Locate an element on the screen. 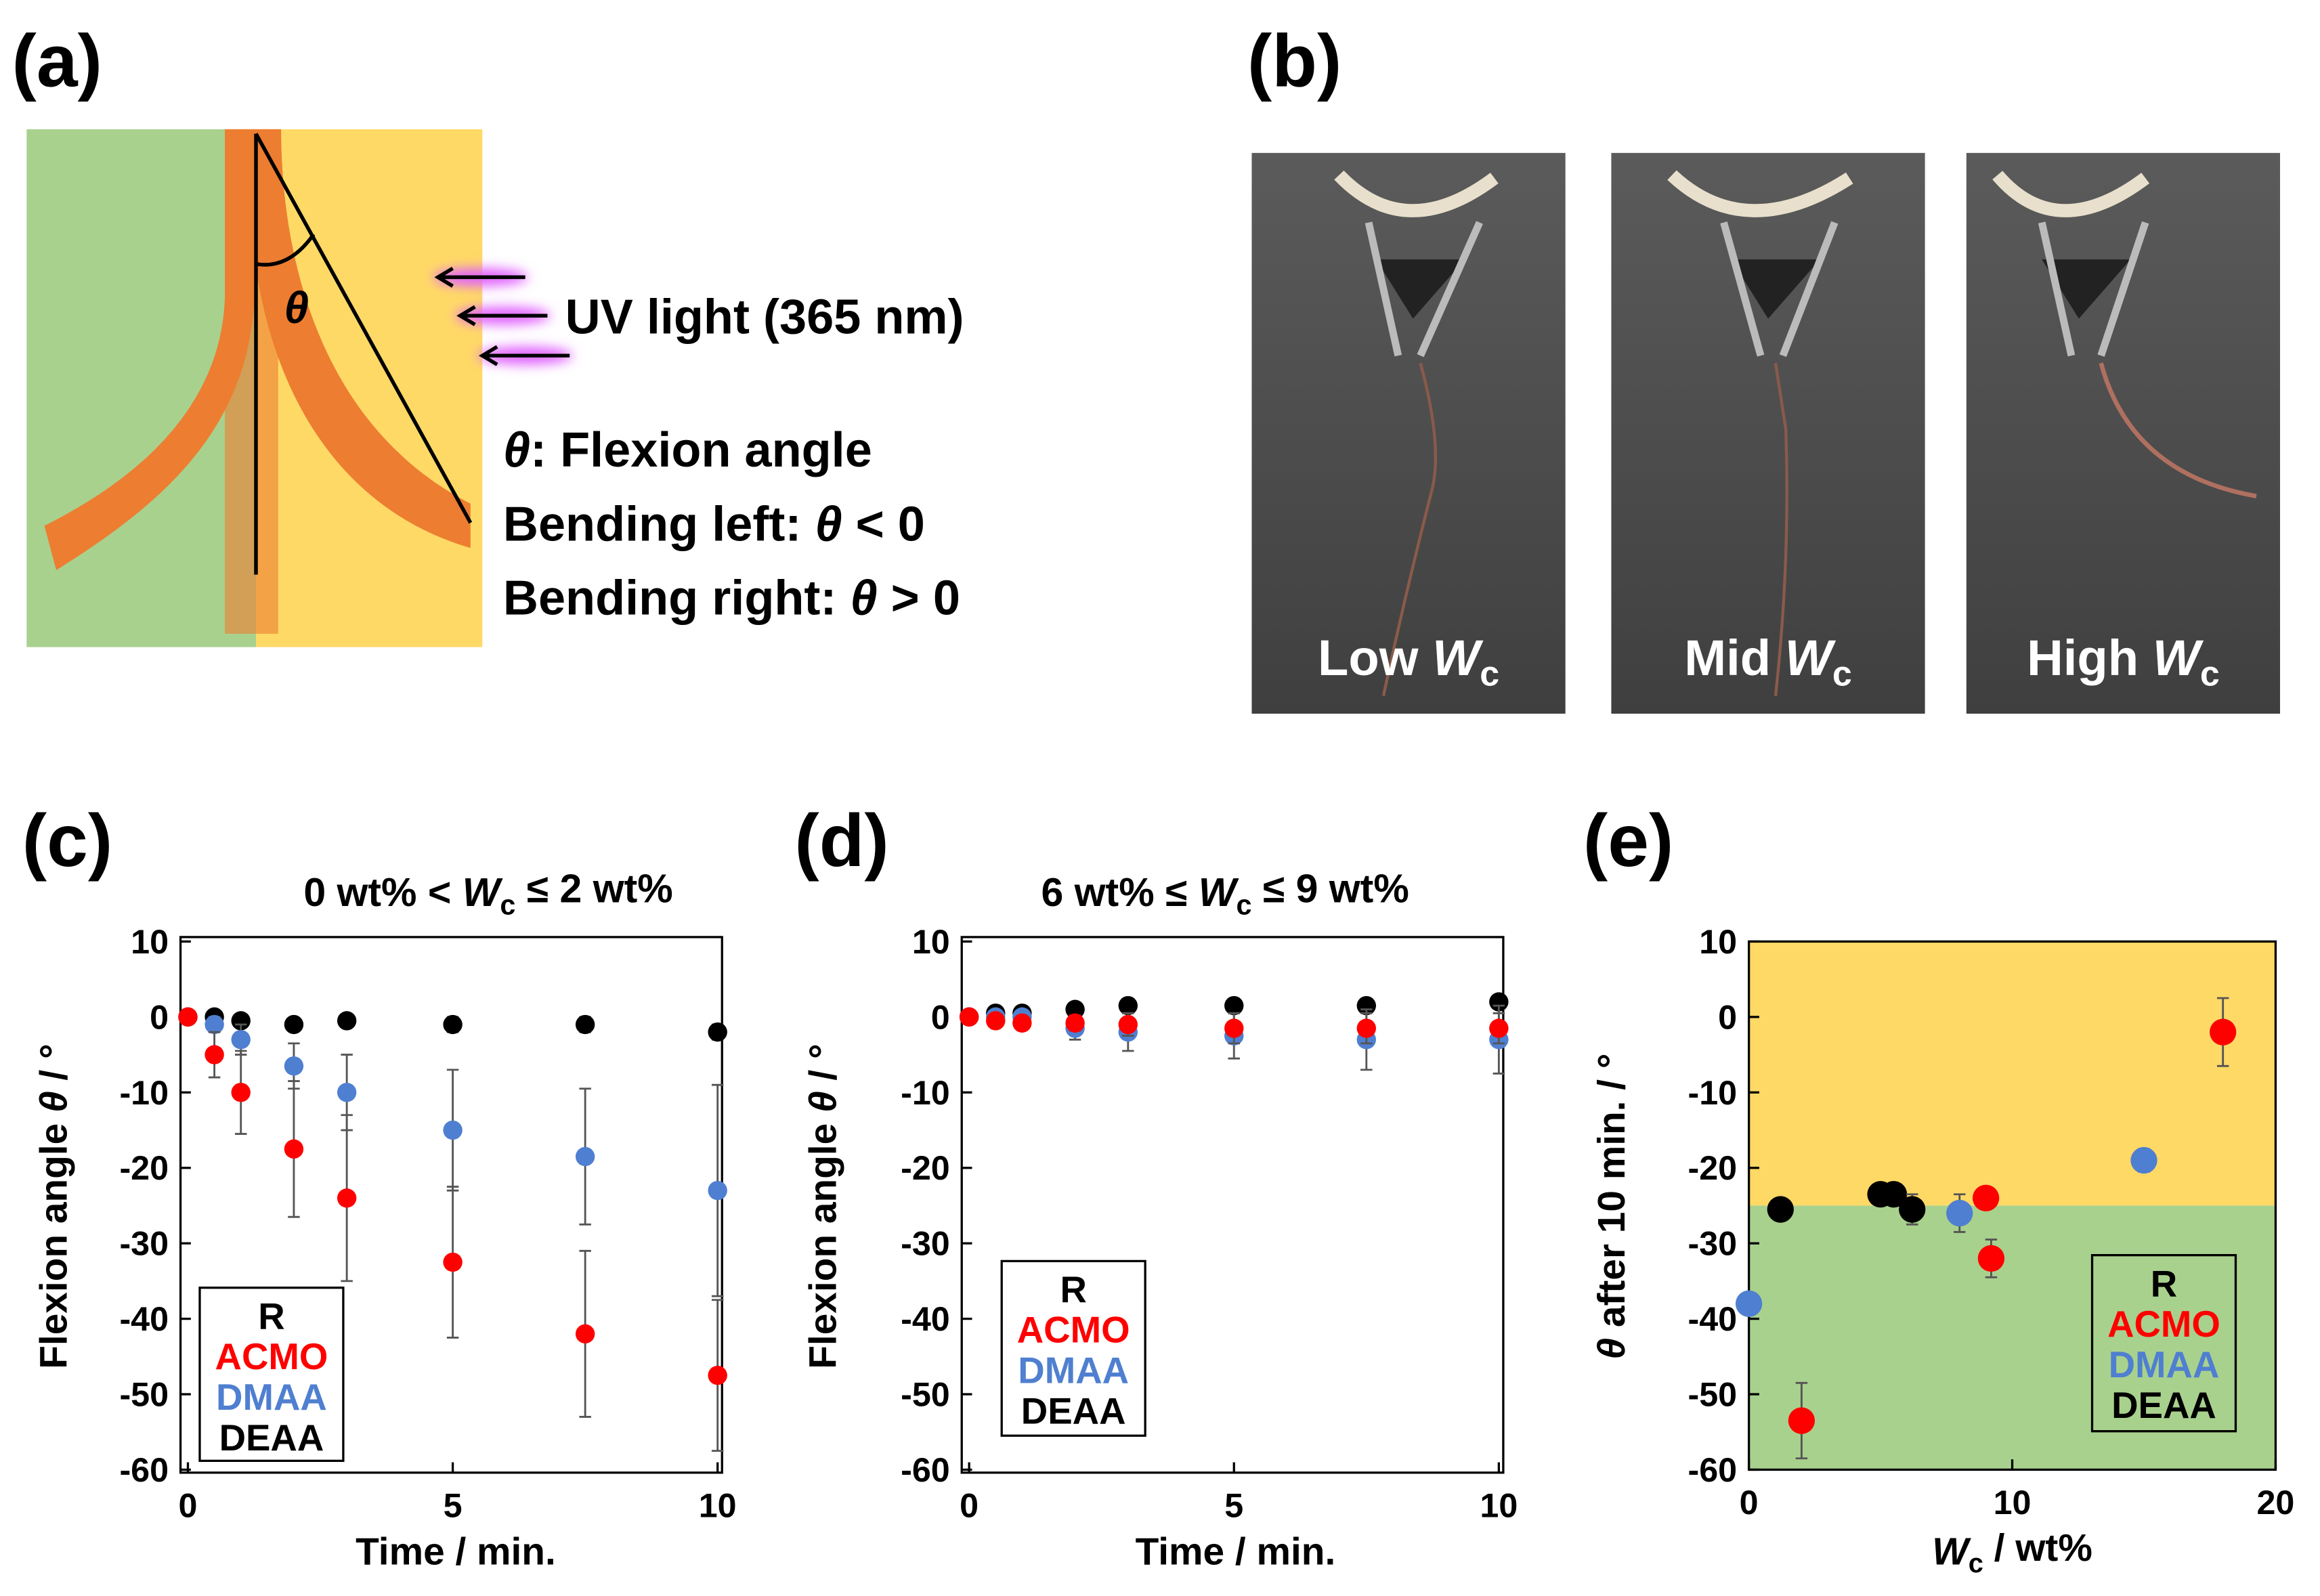 The width and height of the screenshot is (2320, 1596). text-part: Flexion angle is located at coordinates (54, 1241).